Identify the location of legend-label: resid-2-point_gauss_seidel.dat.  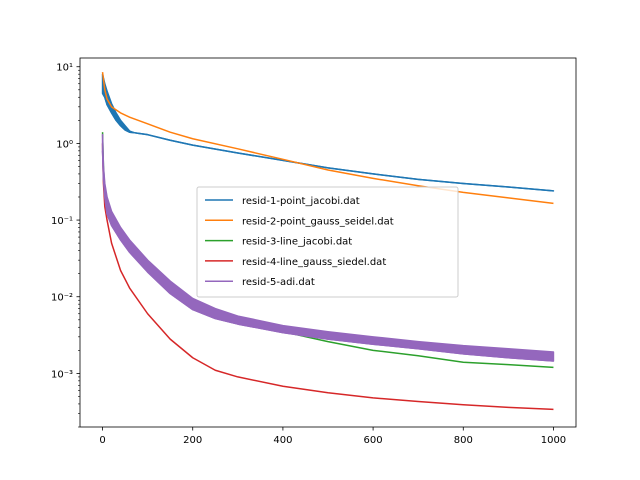
(318, 221).